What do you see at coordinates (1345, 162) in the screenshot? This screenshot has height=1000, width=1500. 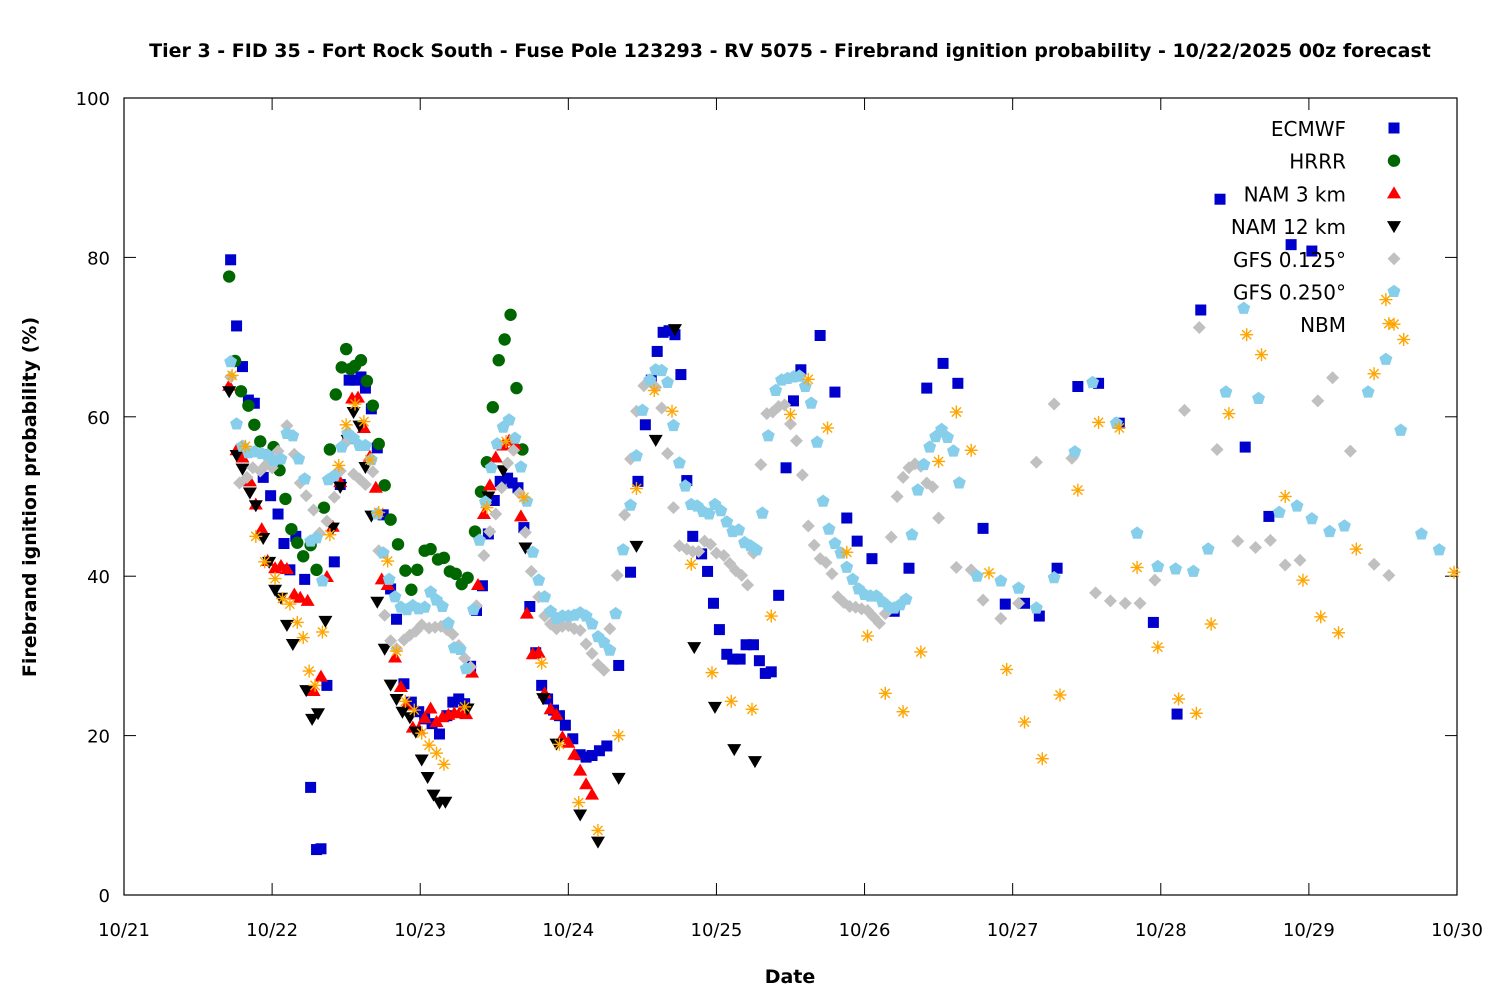 I see `legend-item: HRRR` at bounding box center [1345, 162].